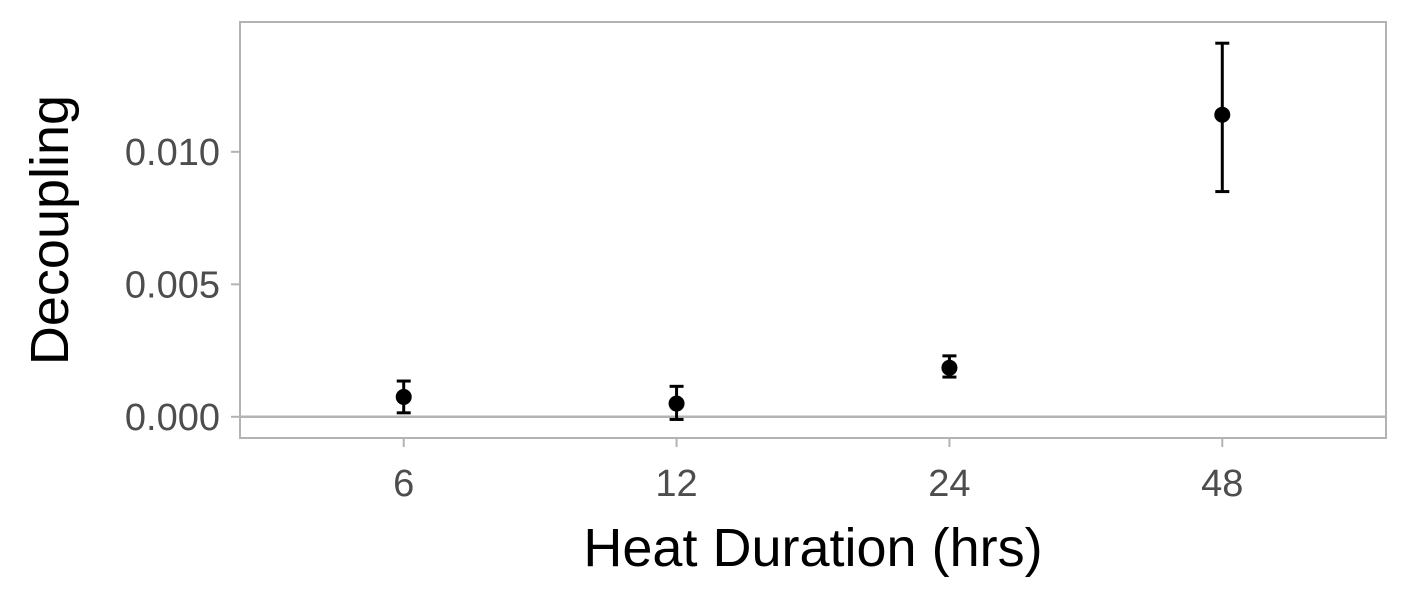  I want to click on y-tick-label: 0.000, so click(172, 418).